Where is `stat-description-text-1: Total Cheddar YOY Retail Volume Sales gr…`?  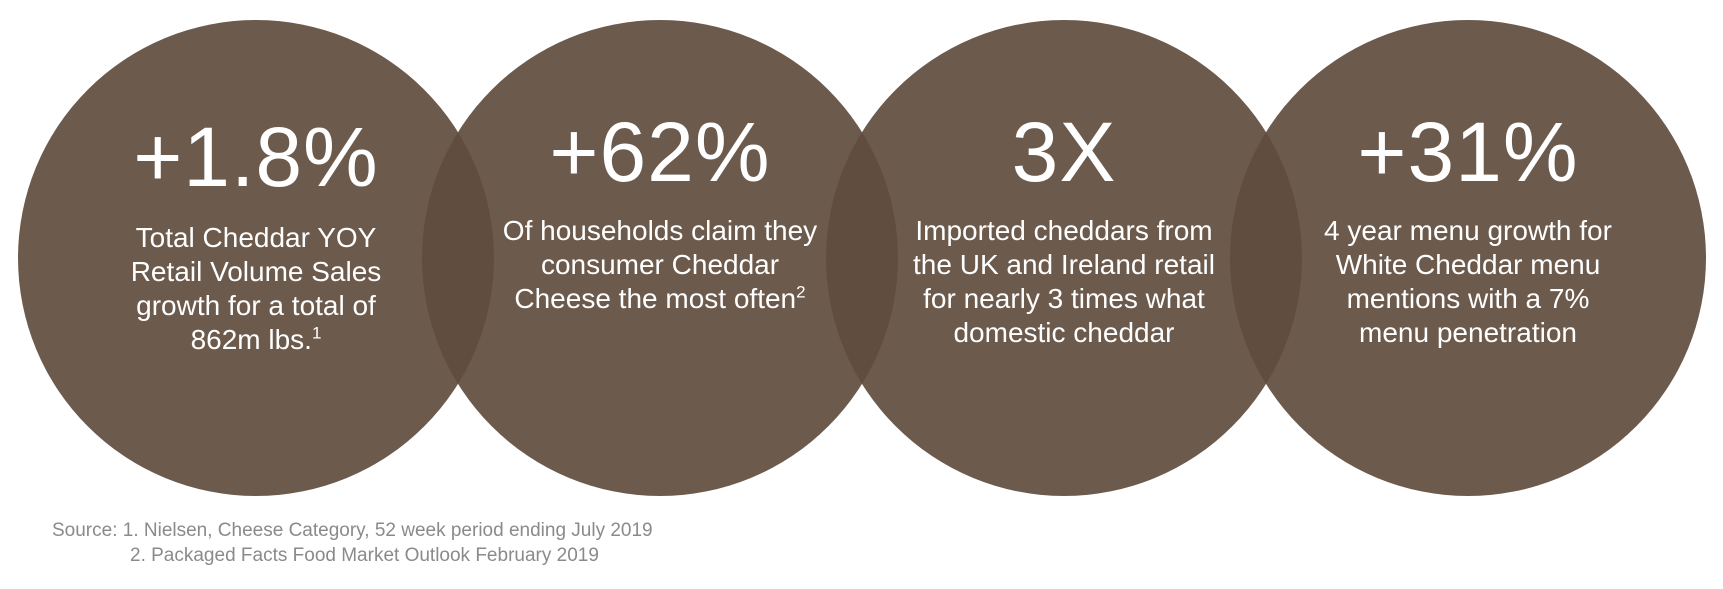 stat-description-text-1: Total Cheddar YOY Retail Volume Sales gr… is located at coordinates (256, 288).